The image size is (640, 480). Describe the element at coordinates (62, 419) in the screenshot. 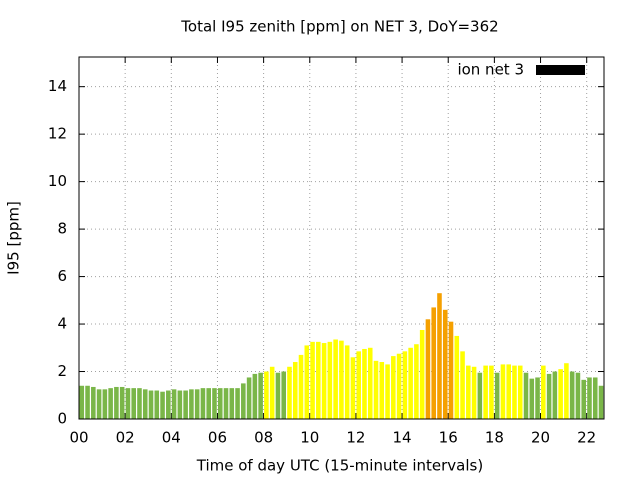

I see `y-tick-label: 0` at that location.